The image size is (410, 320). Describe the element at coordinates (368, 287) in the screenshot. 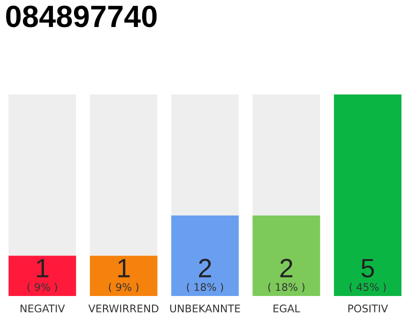

I see `annotation: ( 45% )` at that location.